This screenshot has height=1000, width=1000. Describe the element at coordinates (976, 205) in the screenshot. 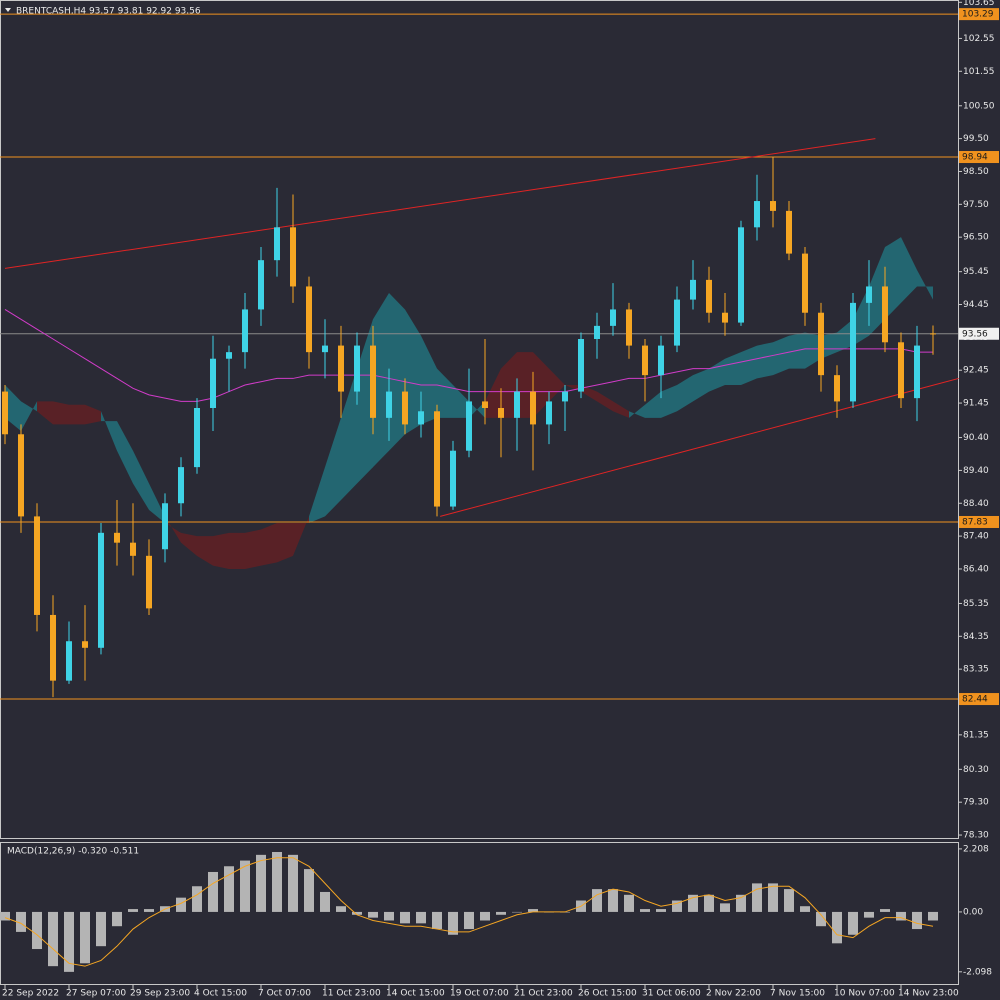

I see `y-tick-label: 97.50` at that location.